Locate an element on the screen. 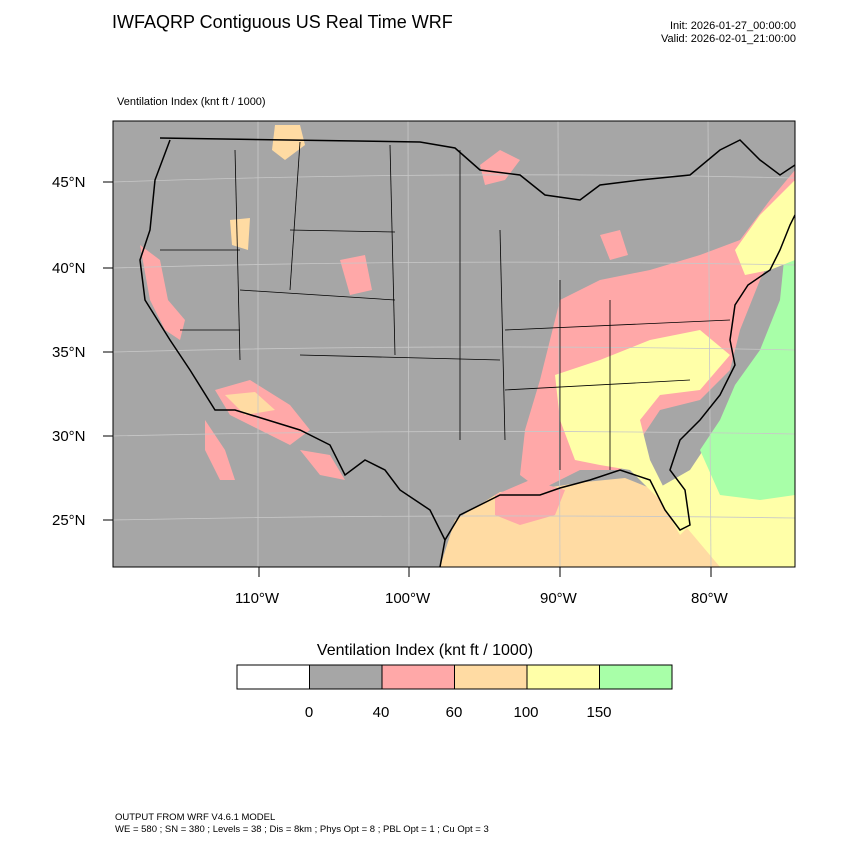 Image resolution: width=850 pixels, height=850 pixels. colorbar-title: Ventilation Index (knt ft / 1000) is located at coordinates (425, 650).